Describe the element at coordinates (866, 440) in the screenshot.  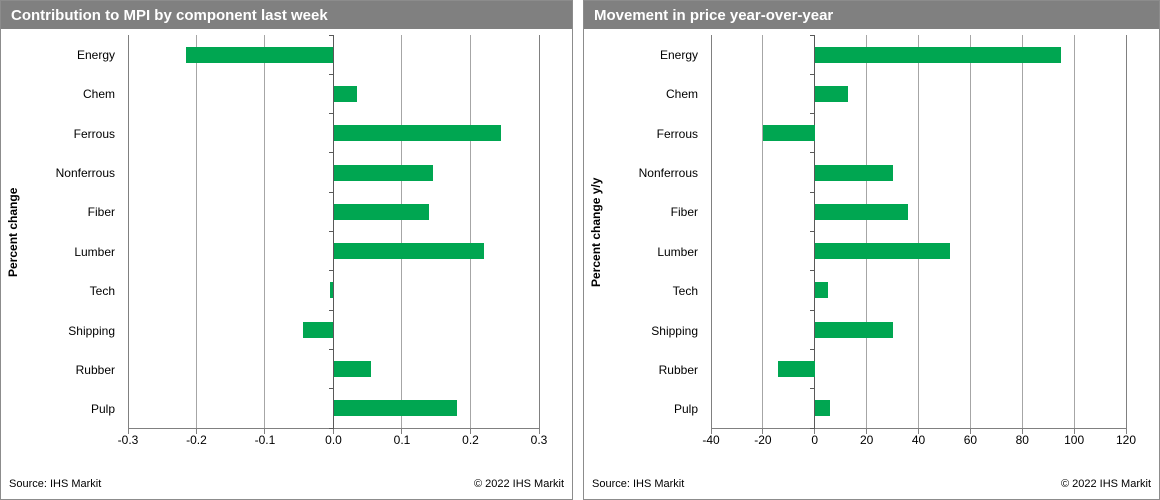
I see `x-tick-label: 20` at that location.